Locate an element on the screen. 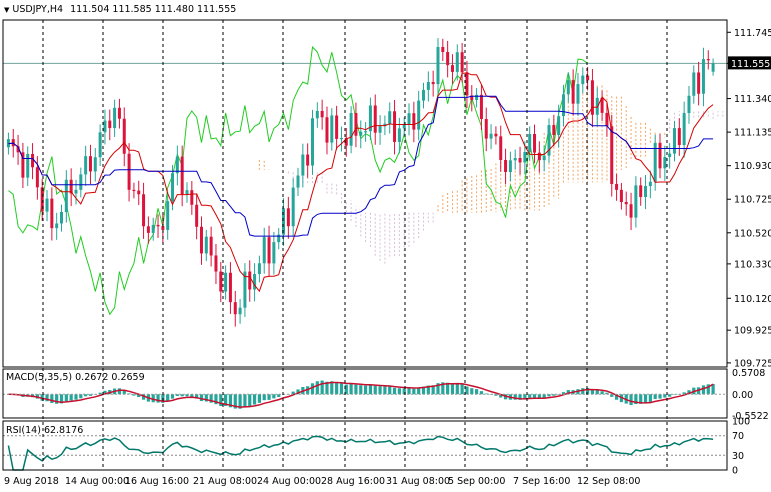 The image size is (771, 492). current-price-label: 111.555 is located at coordinates (750, 64).